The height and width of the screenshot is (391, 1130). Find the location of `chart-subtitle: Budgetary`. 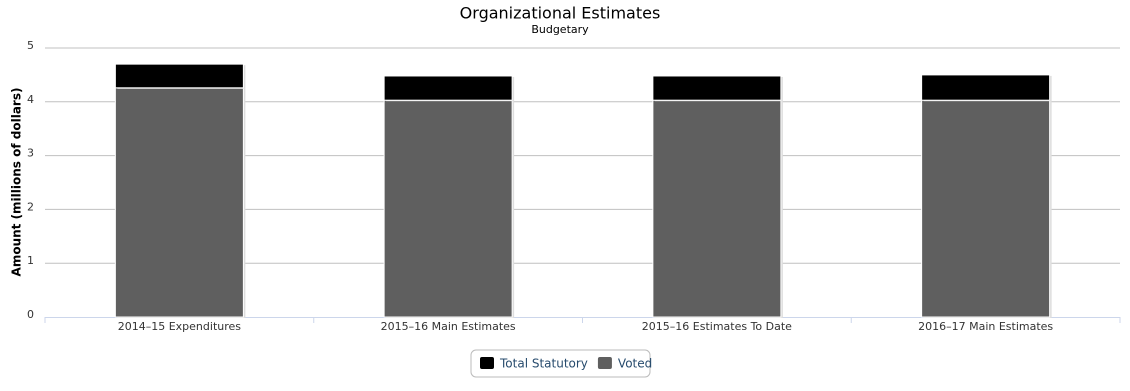

chart-subtitle: Budgetary is located at coordinates (560, 29).